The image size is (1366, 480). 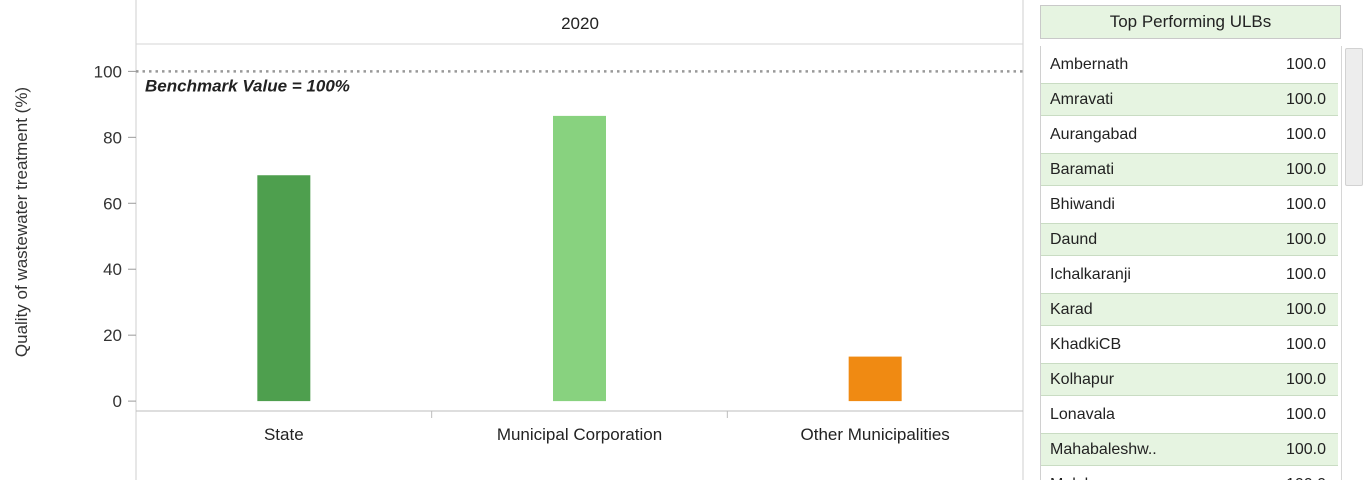 What do you see at coordinates (1189, 99) in the screenshot?
I see `ulb-row: Amravati 100.0` at bounding box center [1189, 99].